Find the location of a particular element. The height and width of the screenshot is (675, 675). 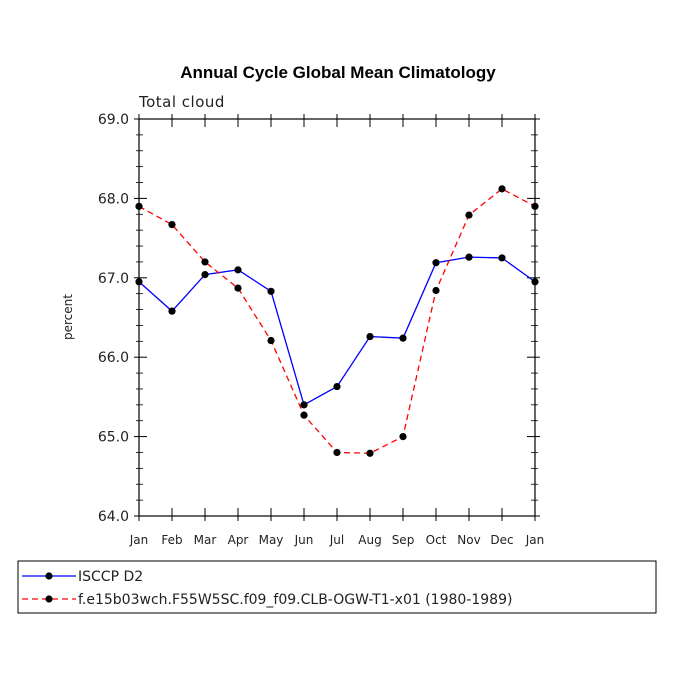

x-tick-label: Nov is located at coordinates (468, 540).